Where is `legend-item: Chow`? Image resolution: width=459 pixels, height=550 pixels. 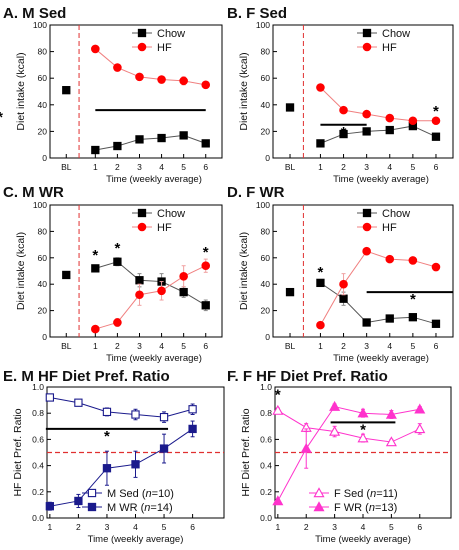 legend-item: Chow is located at coordinates (158, 34).